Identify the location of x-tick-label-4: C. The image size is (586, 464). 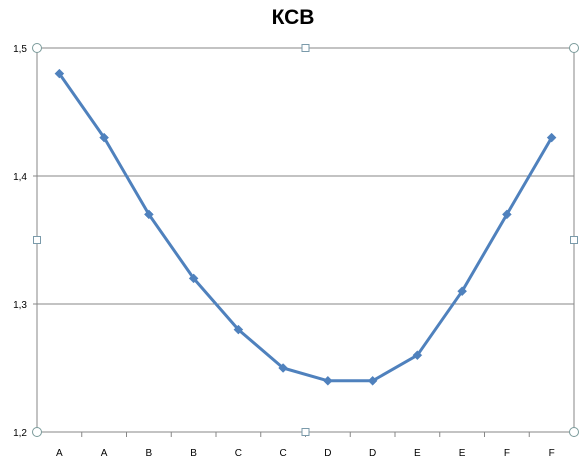
(238, 453).